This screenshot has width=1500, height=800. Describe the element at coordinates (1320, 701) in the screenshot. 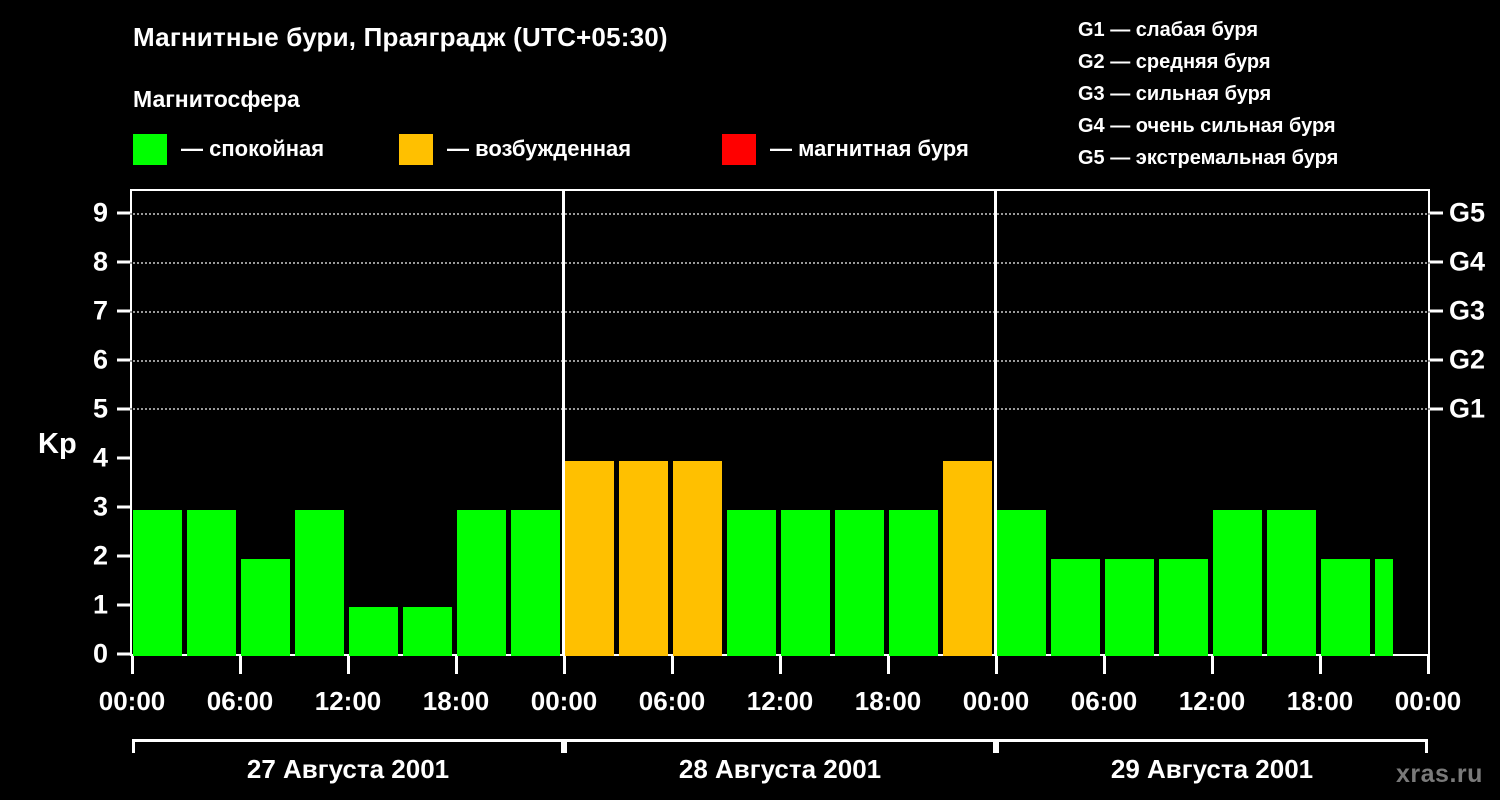

I see `x-tick-label-11: 18:00` at that location.